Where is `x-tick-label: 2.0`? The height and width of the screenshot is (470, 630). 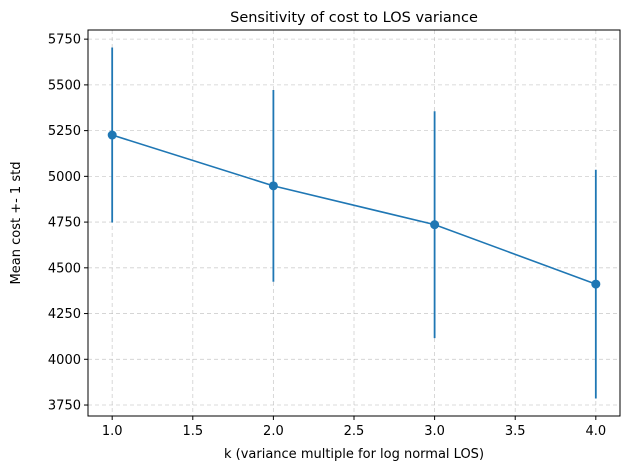 x-tick-label: 2.0 is located at coordinates (273, 431).